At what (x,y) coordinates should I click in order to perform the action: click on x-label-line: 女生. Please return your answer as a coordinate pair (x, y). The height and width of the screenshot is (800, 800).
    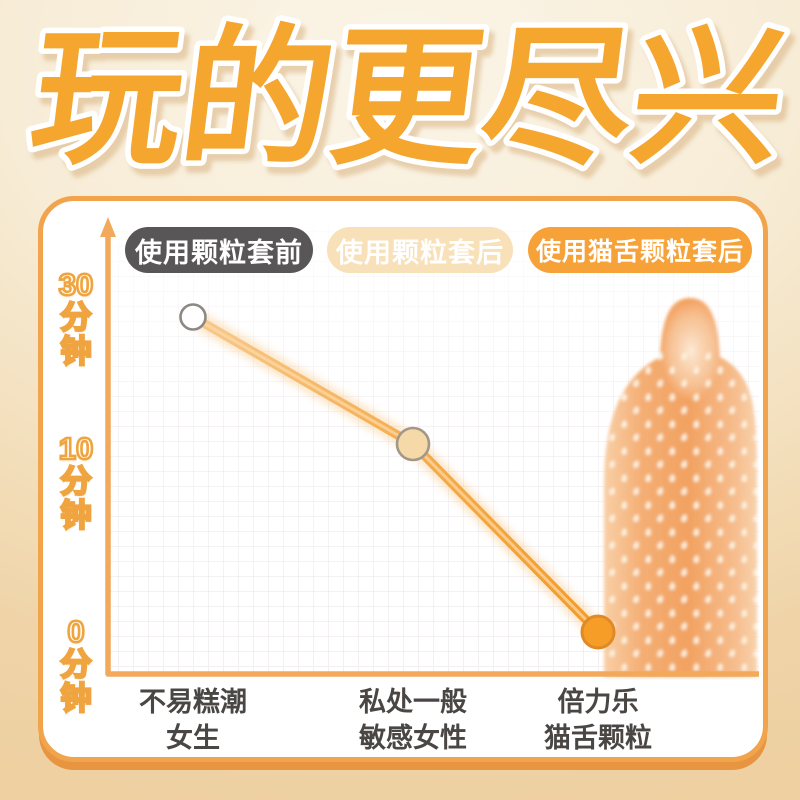
    Looking at the image, I should click on (193, 738).